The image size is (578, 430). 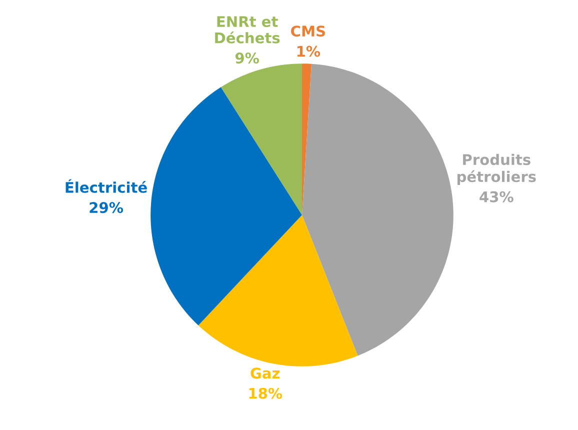 What do you see at coordinates (247, 58) in the screenshot?
I see `data-label: 9%` at bounding box center [247, 58].